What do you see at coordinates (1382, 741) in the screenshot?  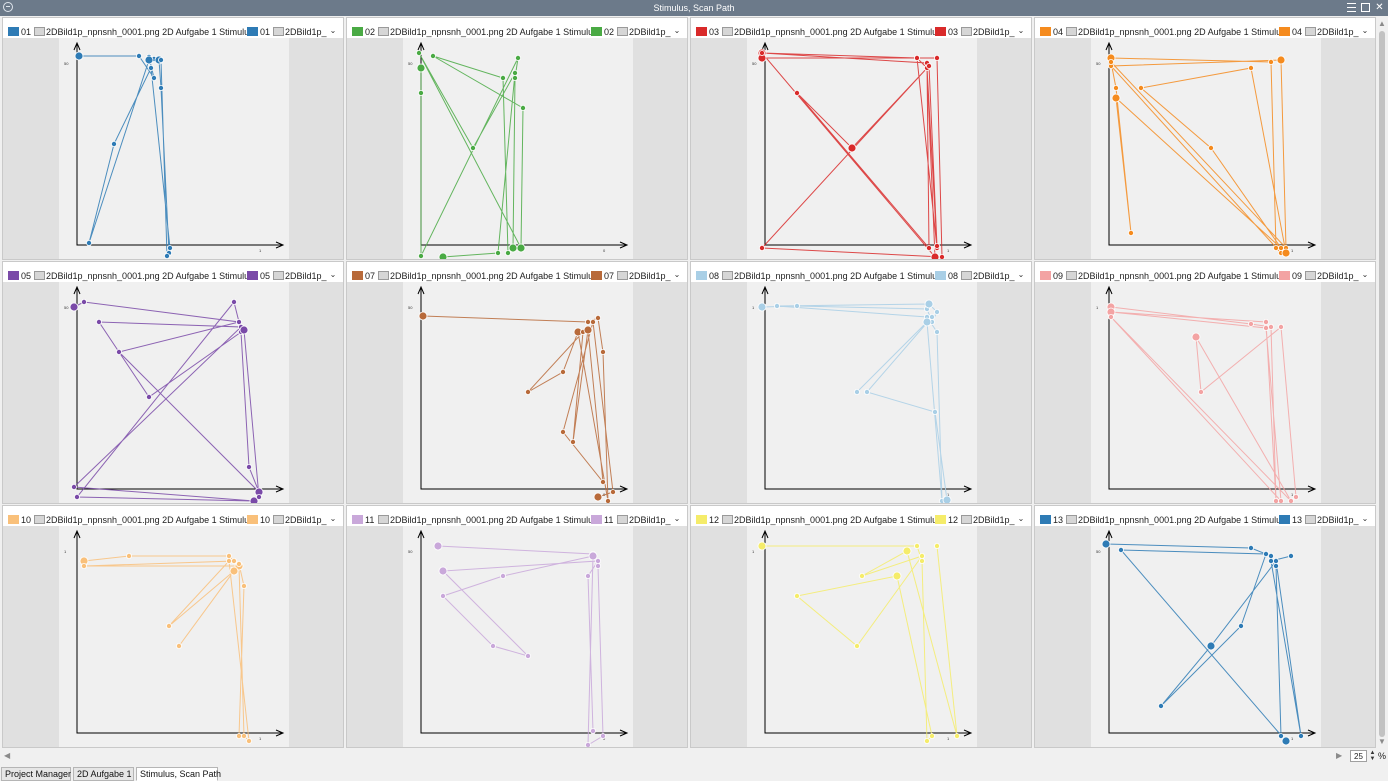 I see `arrow-down-icon: ▼` at bounding box center [1382, 741].